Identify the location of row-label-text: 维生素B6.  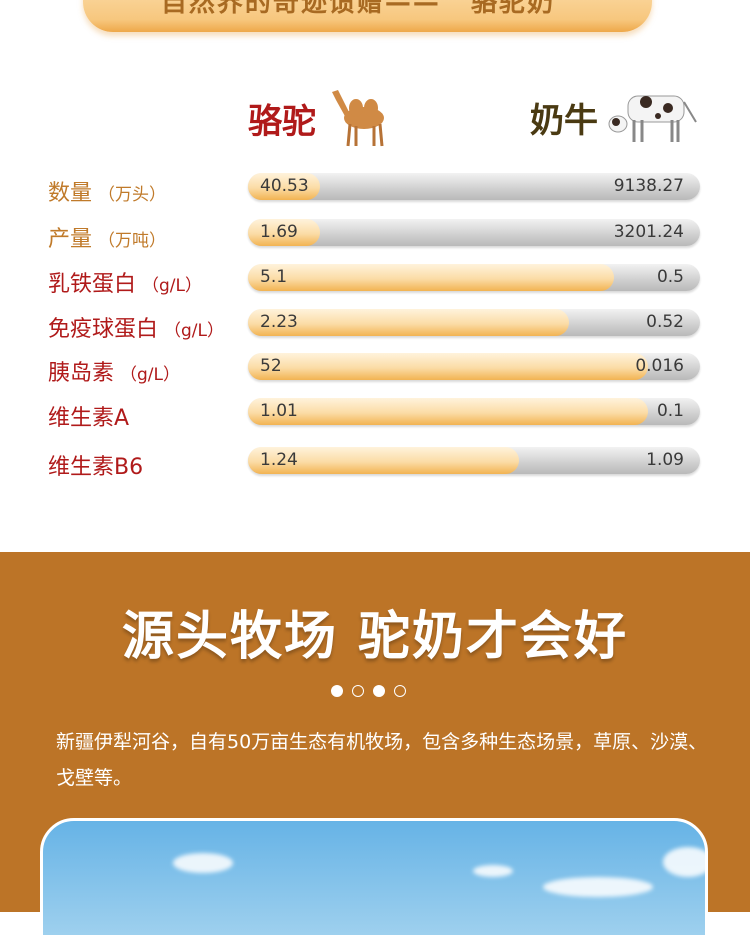
(96, 467).